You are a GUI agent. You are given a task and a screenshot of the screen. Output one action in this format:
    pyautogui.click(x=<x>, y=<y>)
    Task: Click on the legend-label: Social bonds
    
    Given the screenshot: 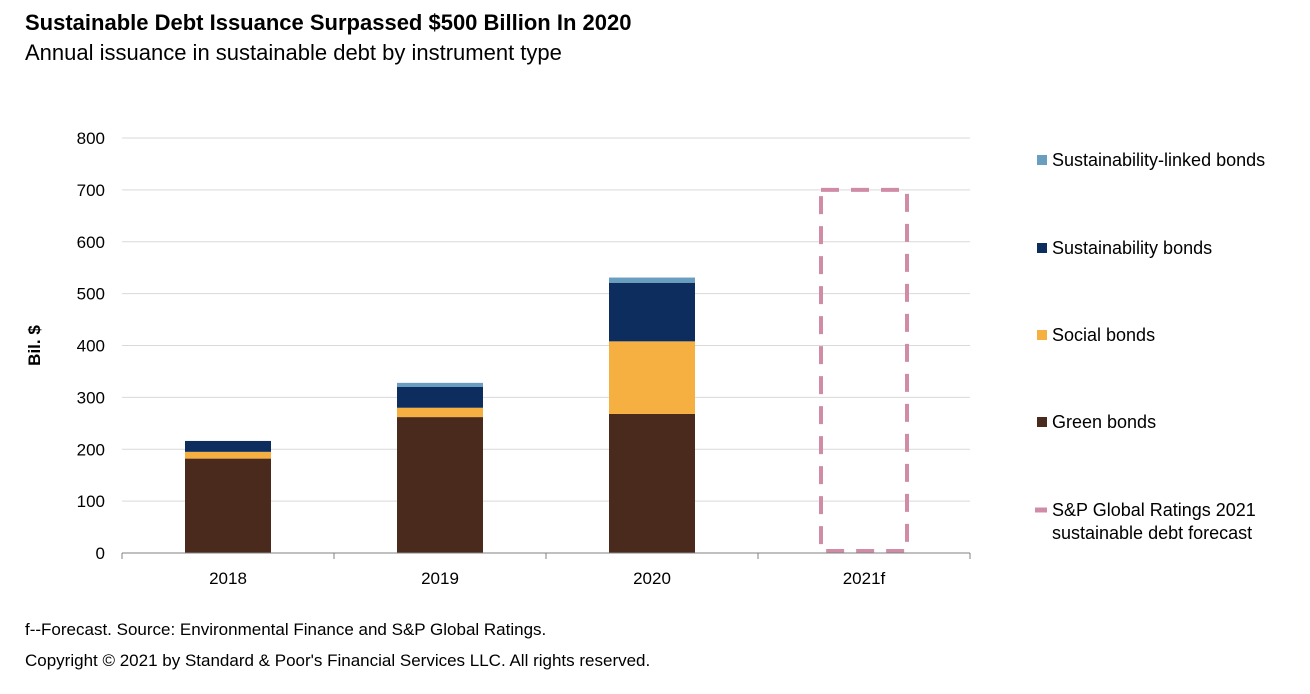 What is the action you would take?
    pyautogui.click(x=1103, y=335)
    